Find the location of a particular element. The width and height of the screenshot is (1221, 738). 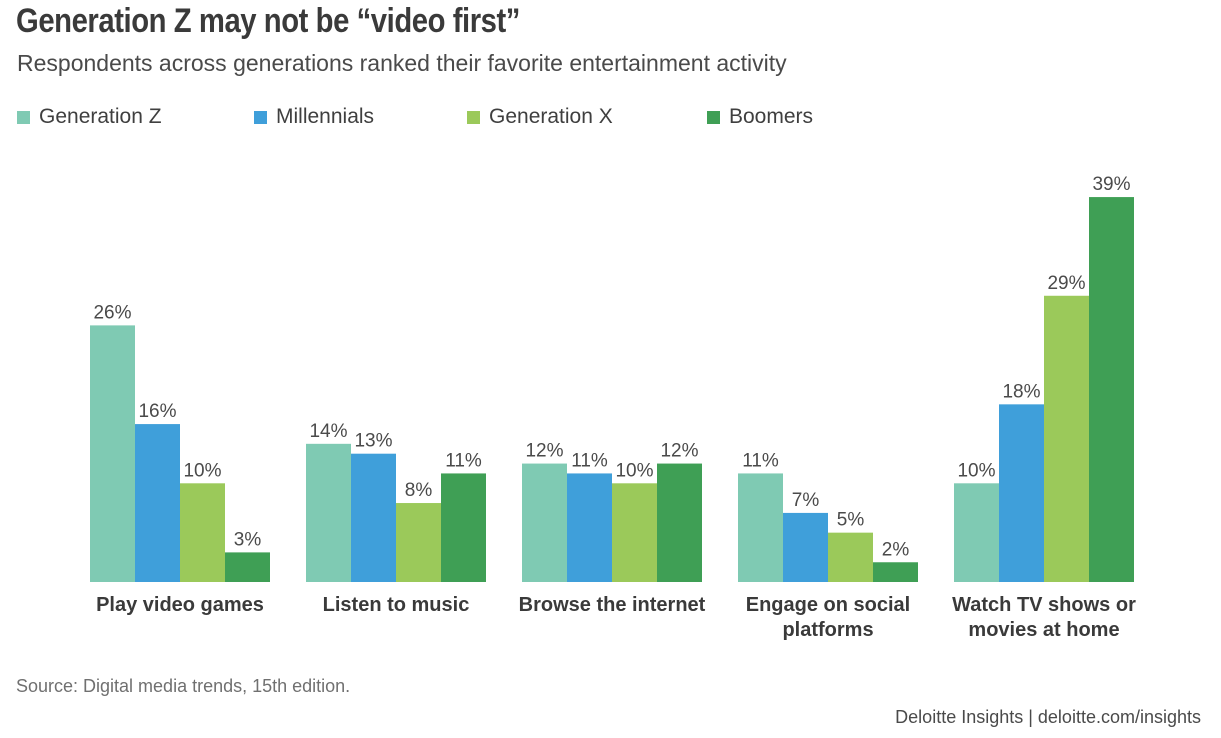

data-label: 14% is located at coordinates (328, 431).